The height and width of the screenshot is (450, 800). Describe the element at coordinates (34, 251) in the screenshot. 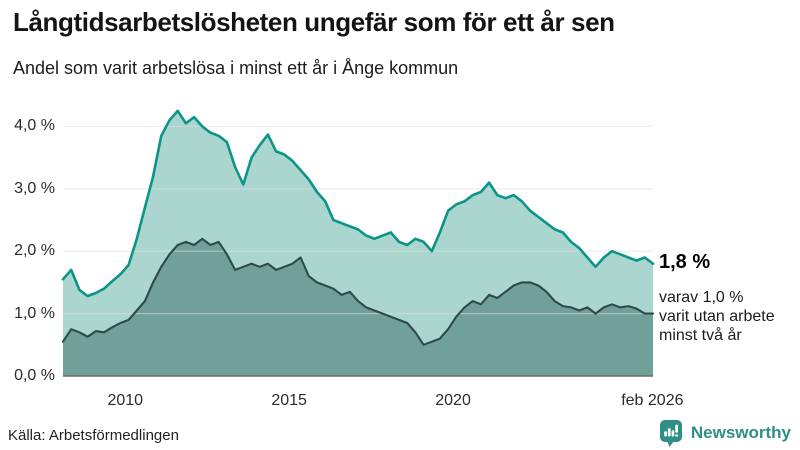

I see `y-tick-label: 2,0 %` at that location.